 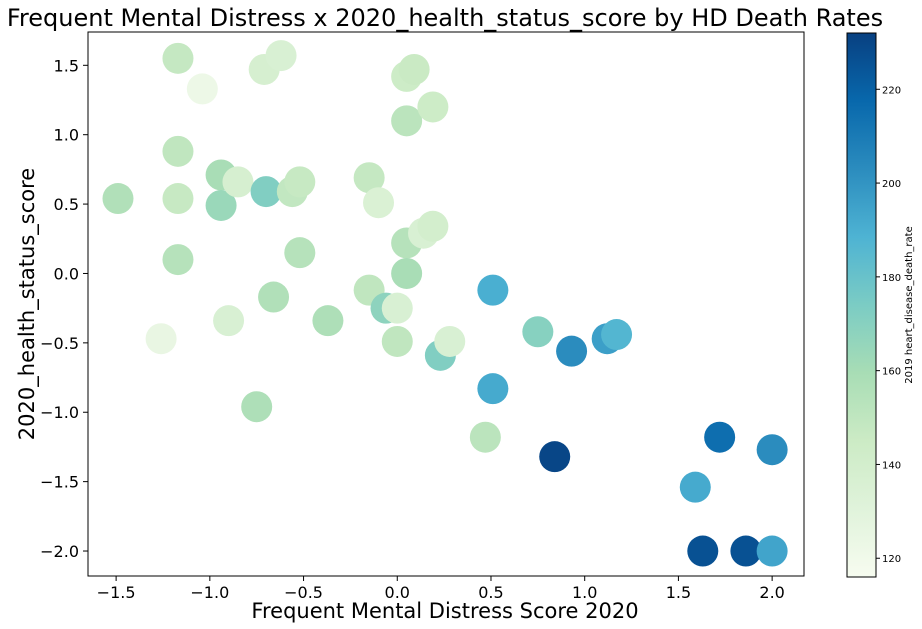 I want to click on colorbar-ticks: 120 140 160 180 200 220, so click(x=888, y=325).